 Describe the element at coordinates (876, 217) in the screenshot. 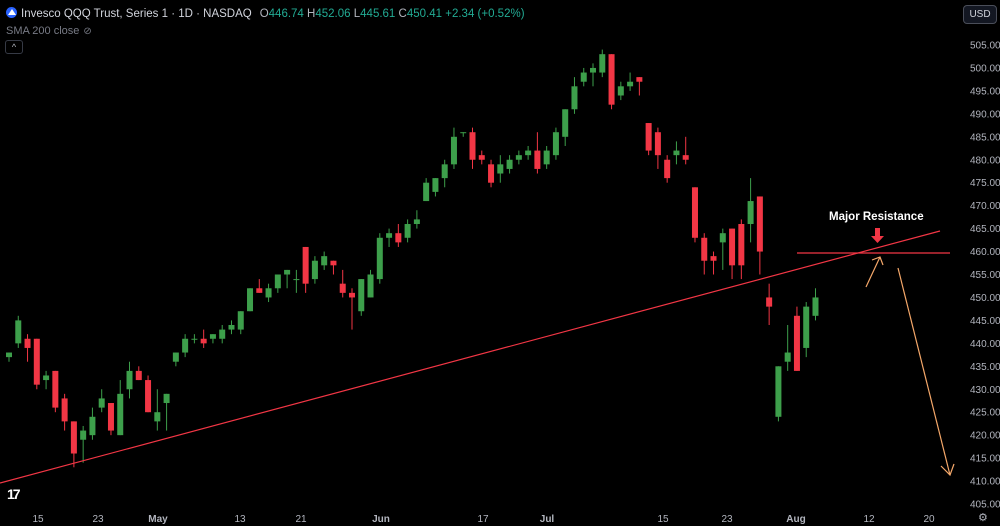

I see `major-resistance-label: Major Resistance` at that location.